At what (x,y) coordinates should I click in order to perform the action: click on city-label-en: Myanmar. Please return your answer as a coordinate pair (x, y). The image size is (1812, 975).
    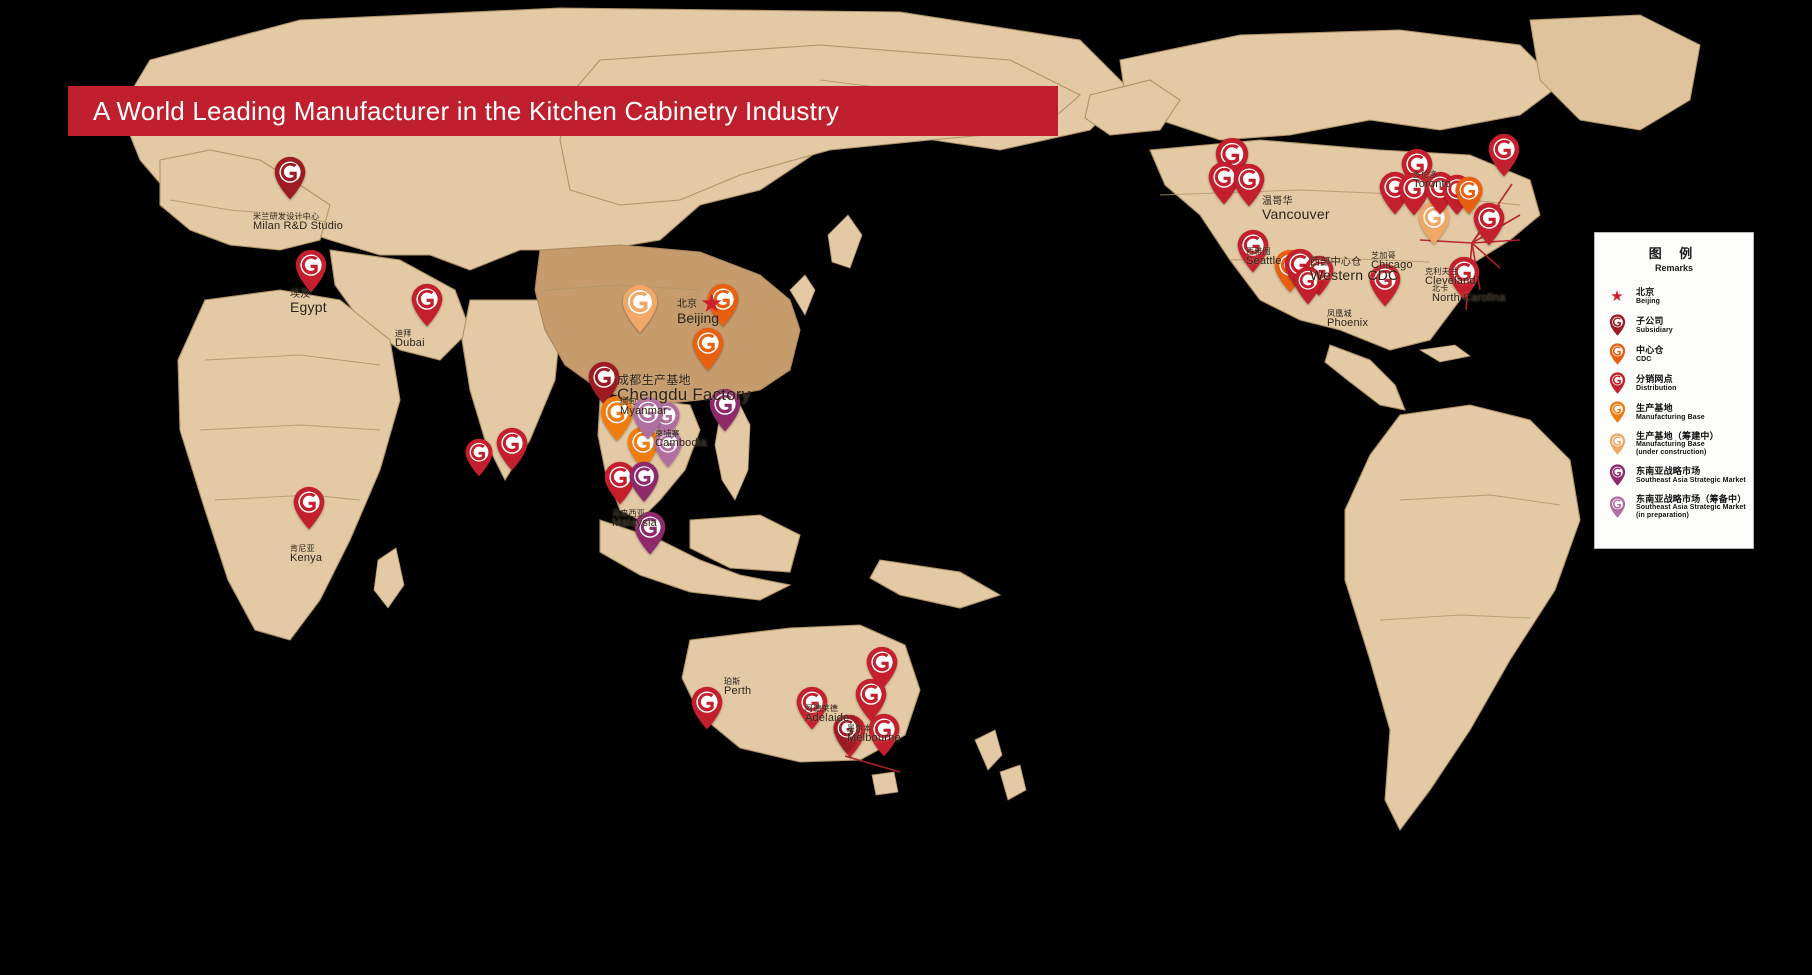
    Looking at the image, I should click on (644, 411).